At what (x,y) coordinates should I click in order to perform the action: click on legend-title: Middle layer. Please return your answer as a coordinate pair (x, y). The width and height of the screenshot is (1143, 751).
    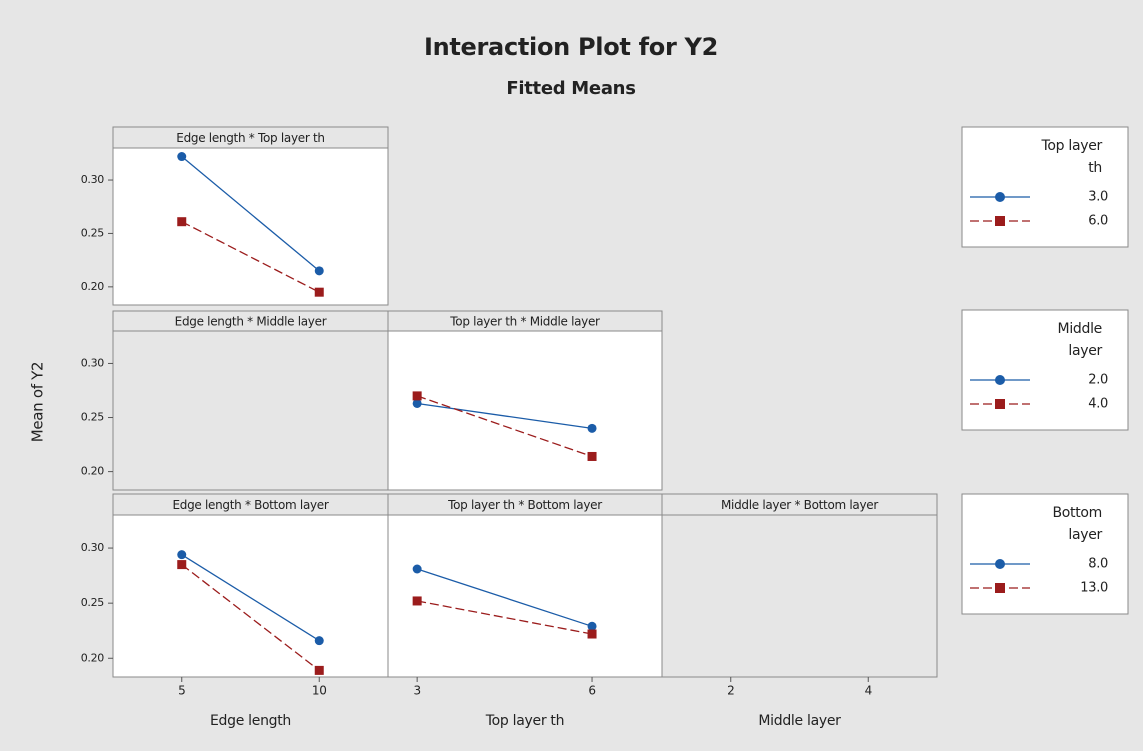
    Looking at the image, I should click on (1080, 340).